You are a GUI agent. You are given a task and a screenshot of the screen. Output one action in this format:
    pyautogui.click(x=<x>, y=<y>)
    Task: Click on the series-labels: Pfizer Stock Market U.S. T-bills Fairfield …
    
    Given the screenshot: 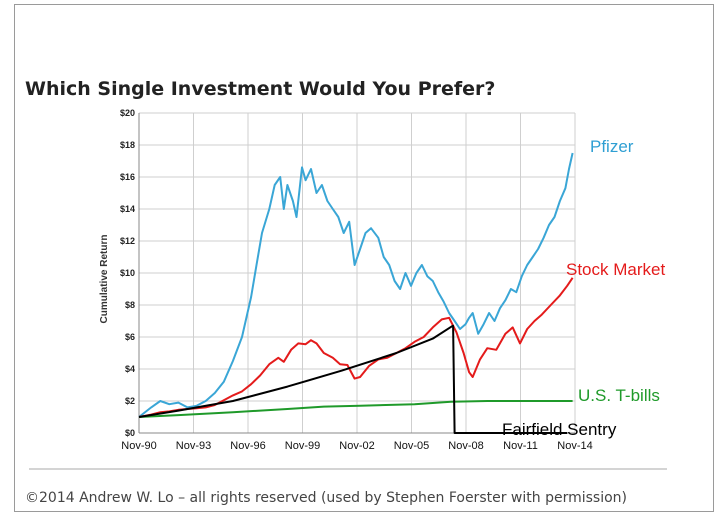 What is the action you would take?
    pyautogui.click(x=583, y=288)
    